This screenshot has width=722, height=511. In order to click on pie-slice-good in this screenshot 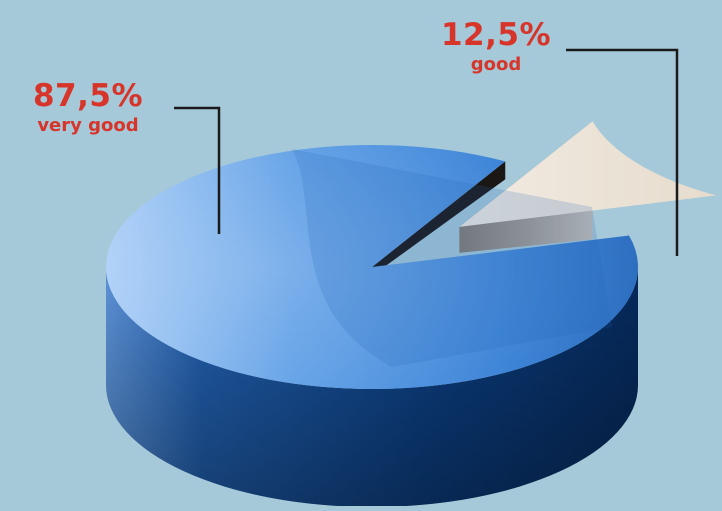, I will do `click(588, 187)`.